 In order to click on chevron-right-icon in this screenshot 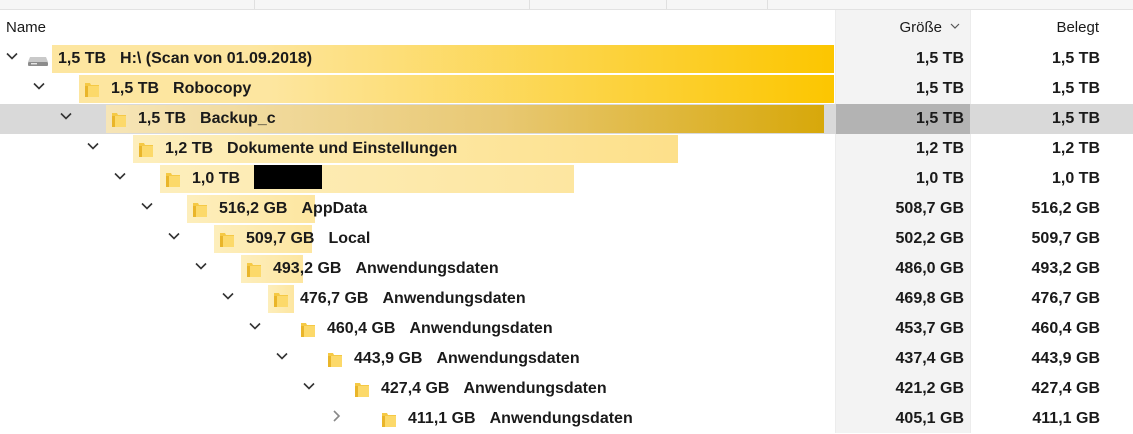, I will do `click(336, 416)`.